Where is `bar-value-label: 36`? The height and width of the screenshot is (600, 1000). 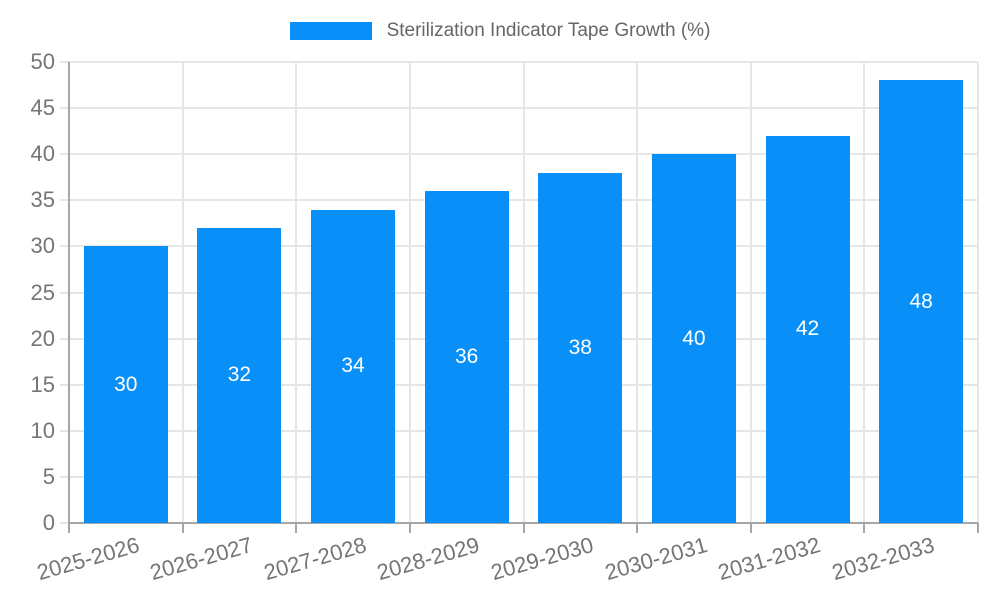
bar-value-label: 36 is located at coordinates (467, 357).